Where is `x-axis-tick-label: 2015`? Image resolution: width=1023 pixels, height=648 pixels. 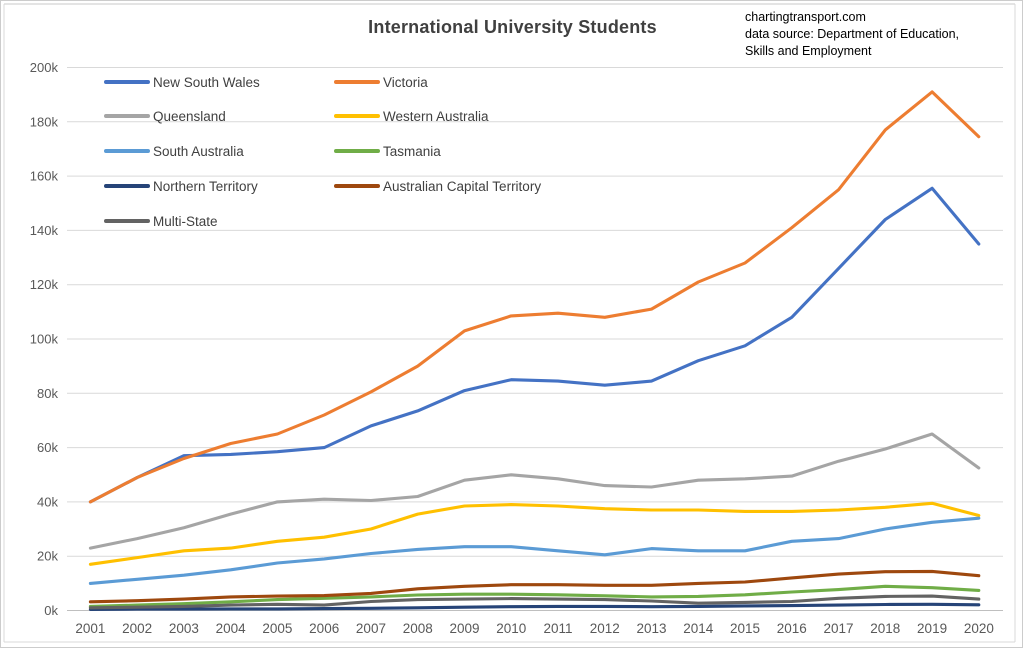
x-axis-tick-label: 2015 is located at coordinates (745, 628).